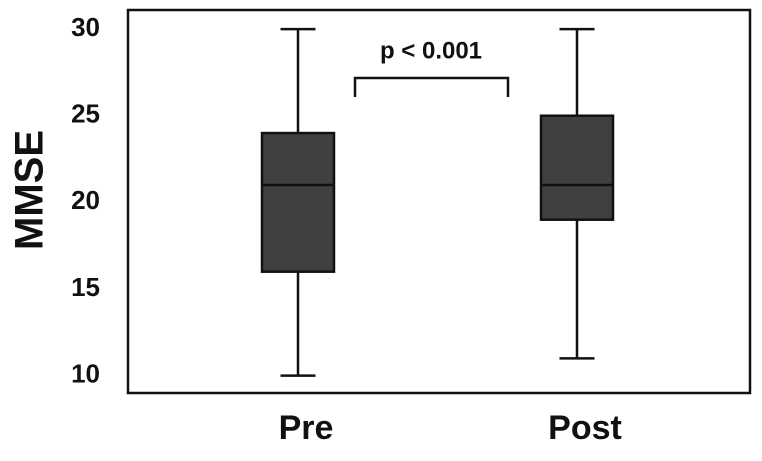 The height and width of the screenshot is (461, 762). I want to click on x-tick-label: Pre, so click(306, 428).